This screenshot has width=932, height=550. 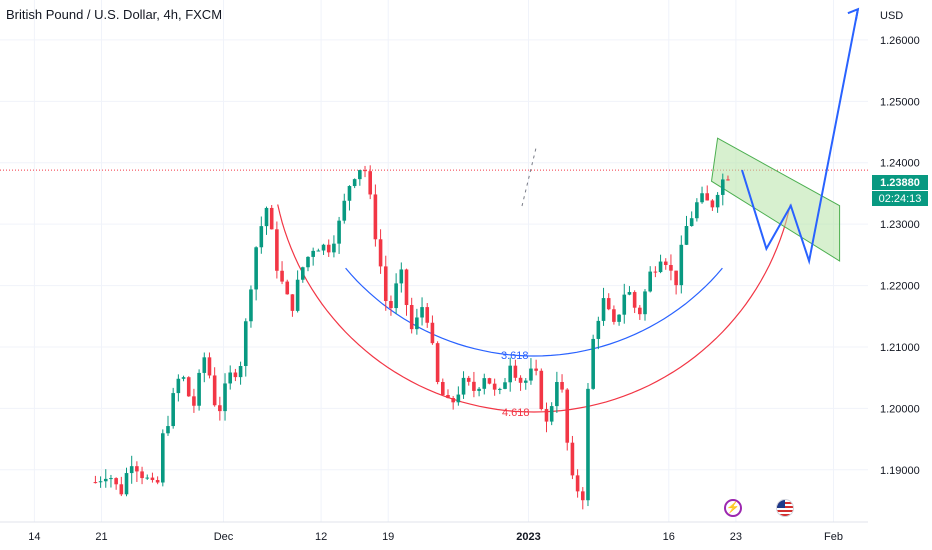 What do you see at coordinates (900, 41) in the screenshot?
I see `y-tick-label: 1.26000` at bounding box center [900, 41].